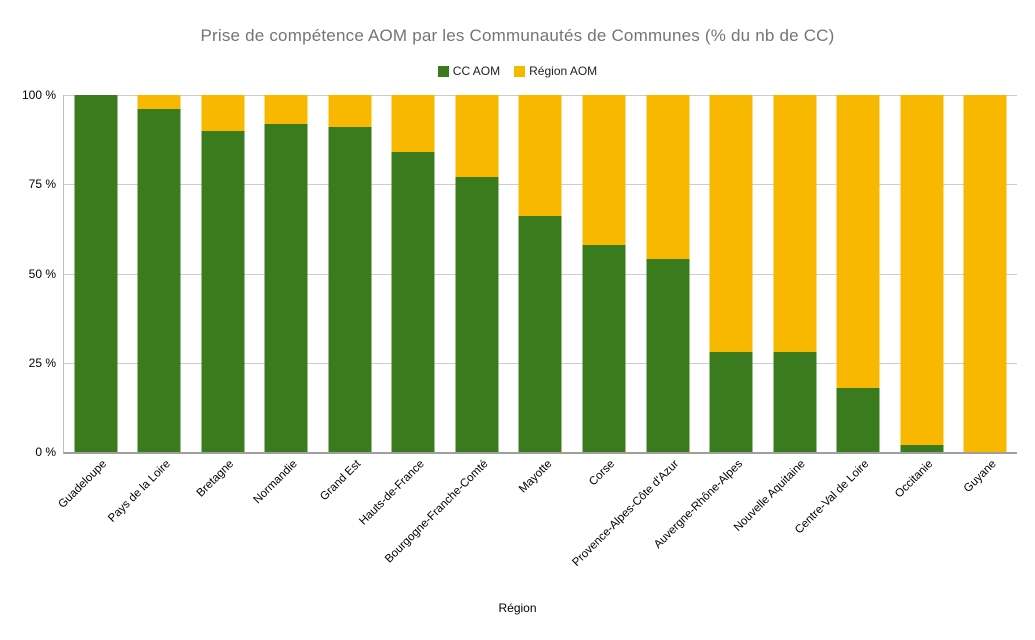 Image resolution: width=1035 pixels, height=640 pixels. What do you see at coordinates (832, 497) in the screenshot?
I see `x-tick-label: Centre-Val de Loire` at bounding box center [832, 497].